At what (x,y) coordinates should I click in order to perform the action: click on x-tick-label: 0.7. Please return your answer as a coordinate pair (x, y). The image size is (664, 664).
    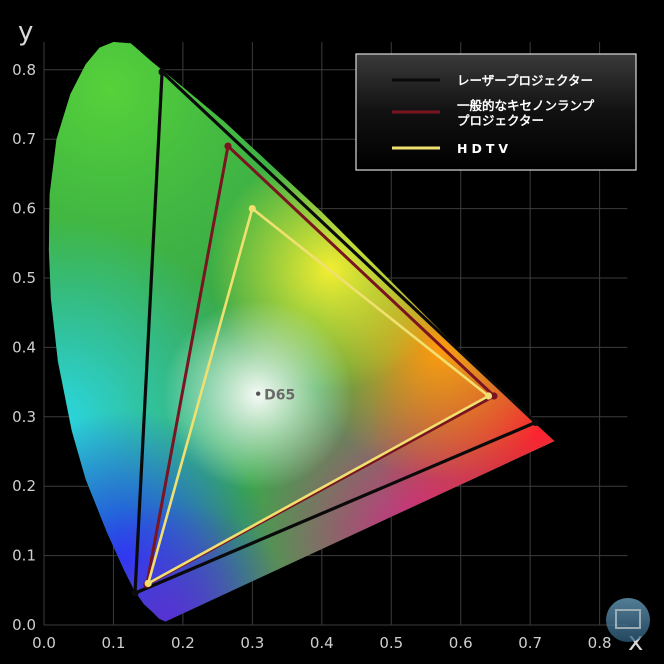
    Looking at the image, I should click on (530, 643).